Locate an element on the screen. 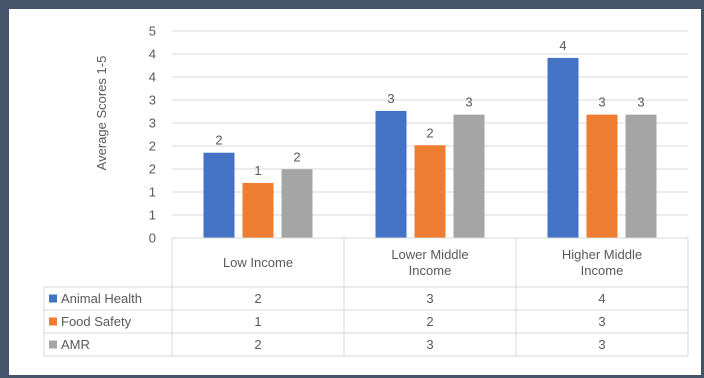  table-category-label: Low Income is located at coordinates (258, 262).